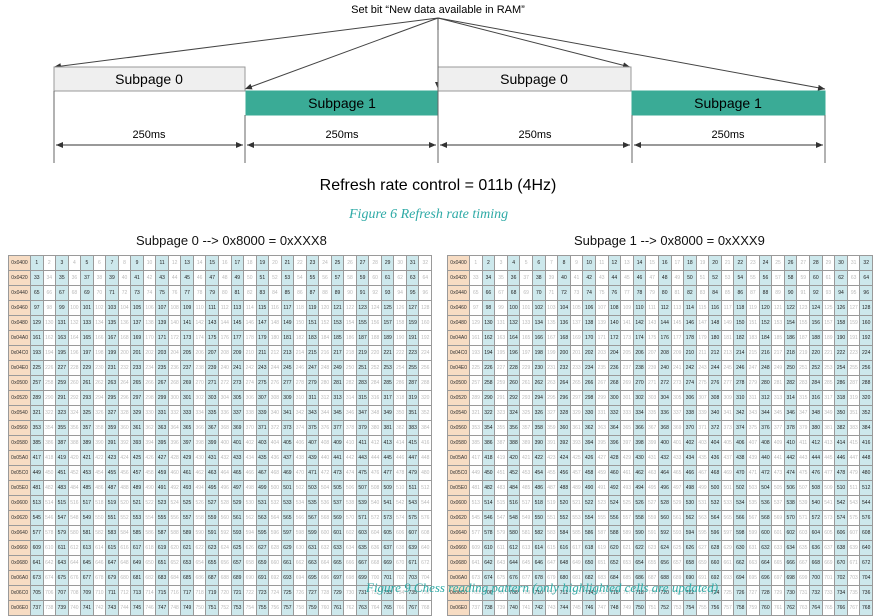 The image size is (880, 616). What do you see at coordinates (275, 353) in the screenshot?
I see `pixel-cell: 212` at bounding box center [275, 353].